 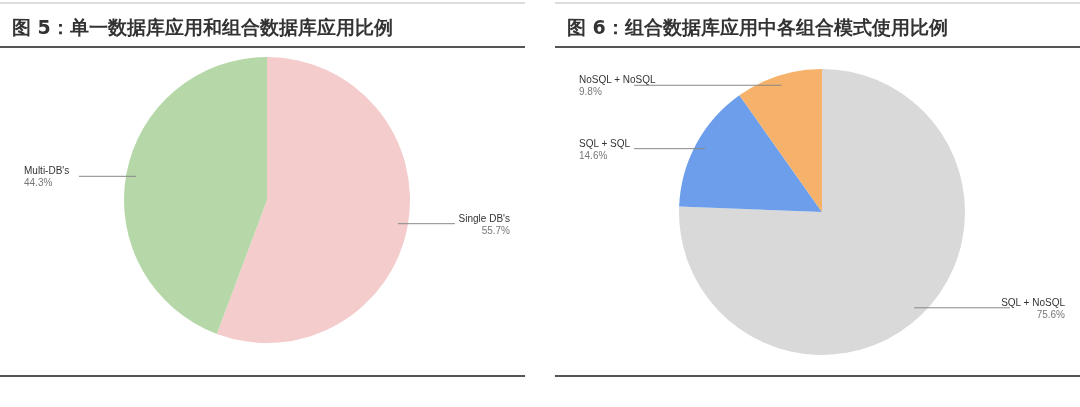 I want to click on slice-label: Multi-DB's, so click(x=47, y=171).